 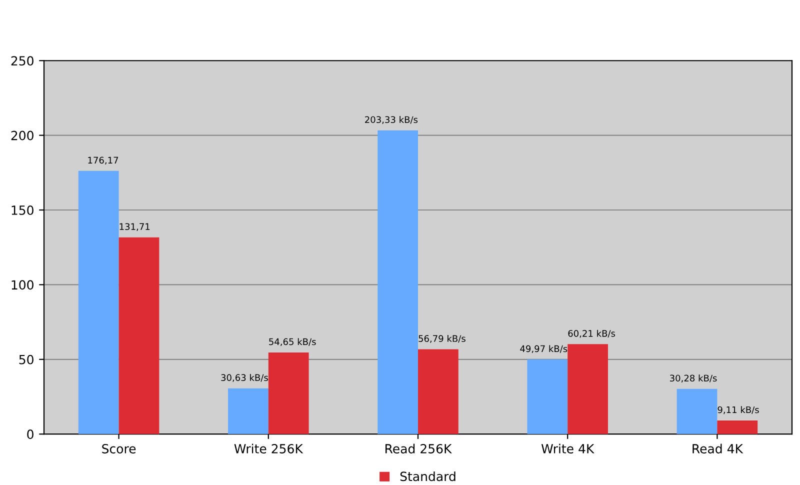 What do you see at coordinates (738, 410) in the screenshot?
I see `data-label: 9,11 kB/s` at bounding box center [738, 410].